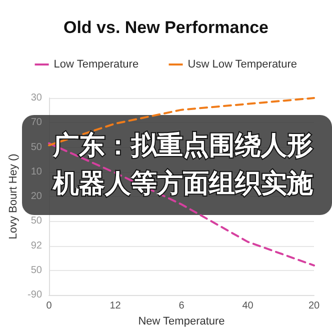  What do you see at coordinates (181, 306) in the screenshot?
I see `x-tick-label: 6` at bounding box center [181, 306].